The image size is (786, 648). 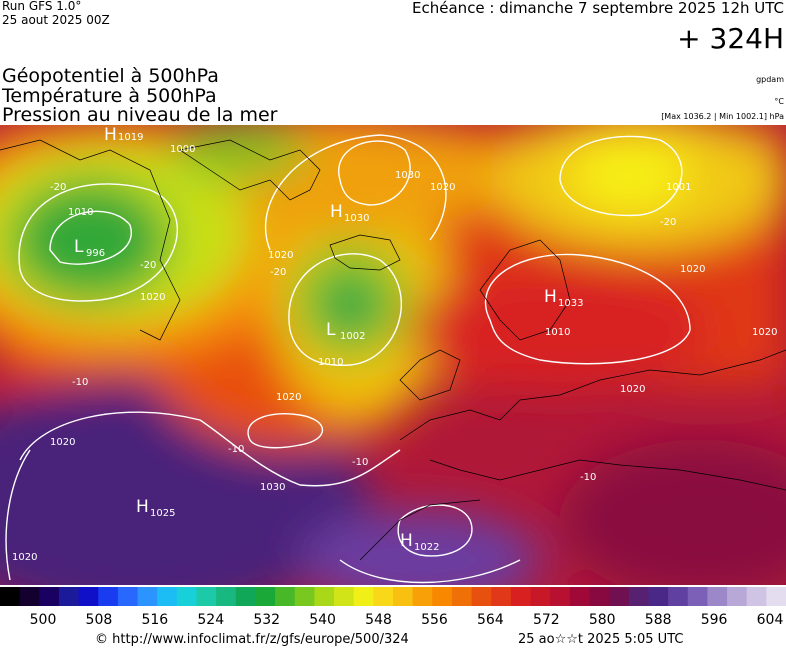 I want to click on unit: [Max 1036.2 | Min 1002.1] hPa, so click(x=722, y=116).